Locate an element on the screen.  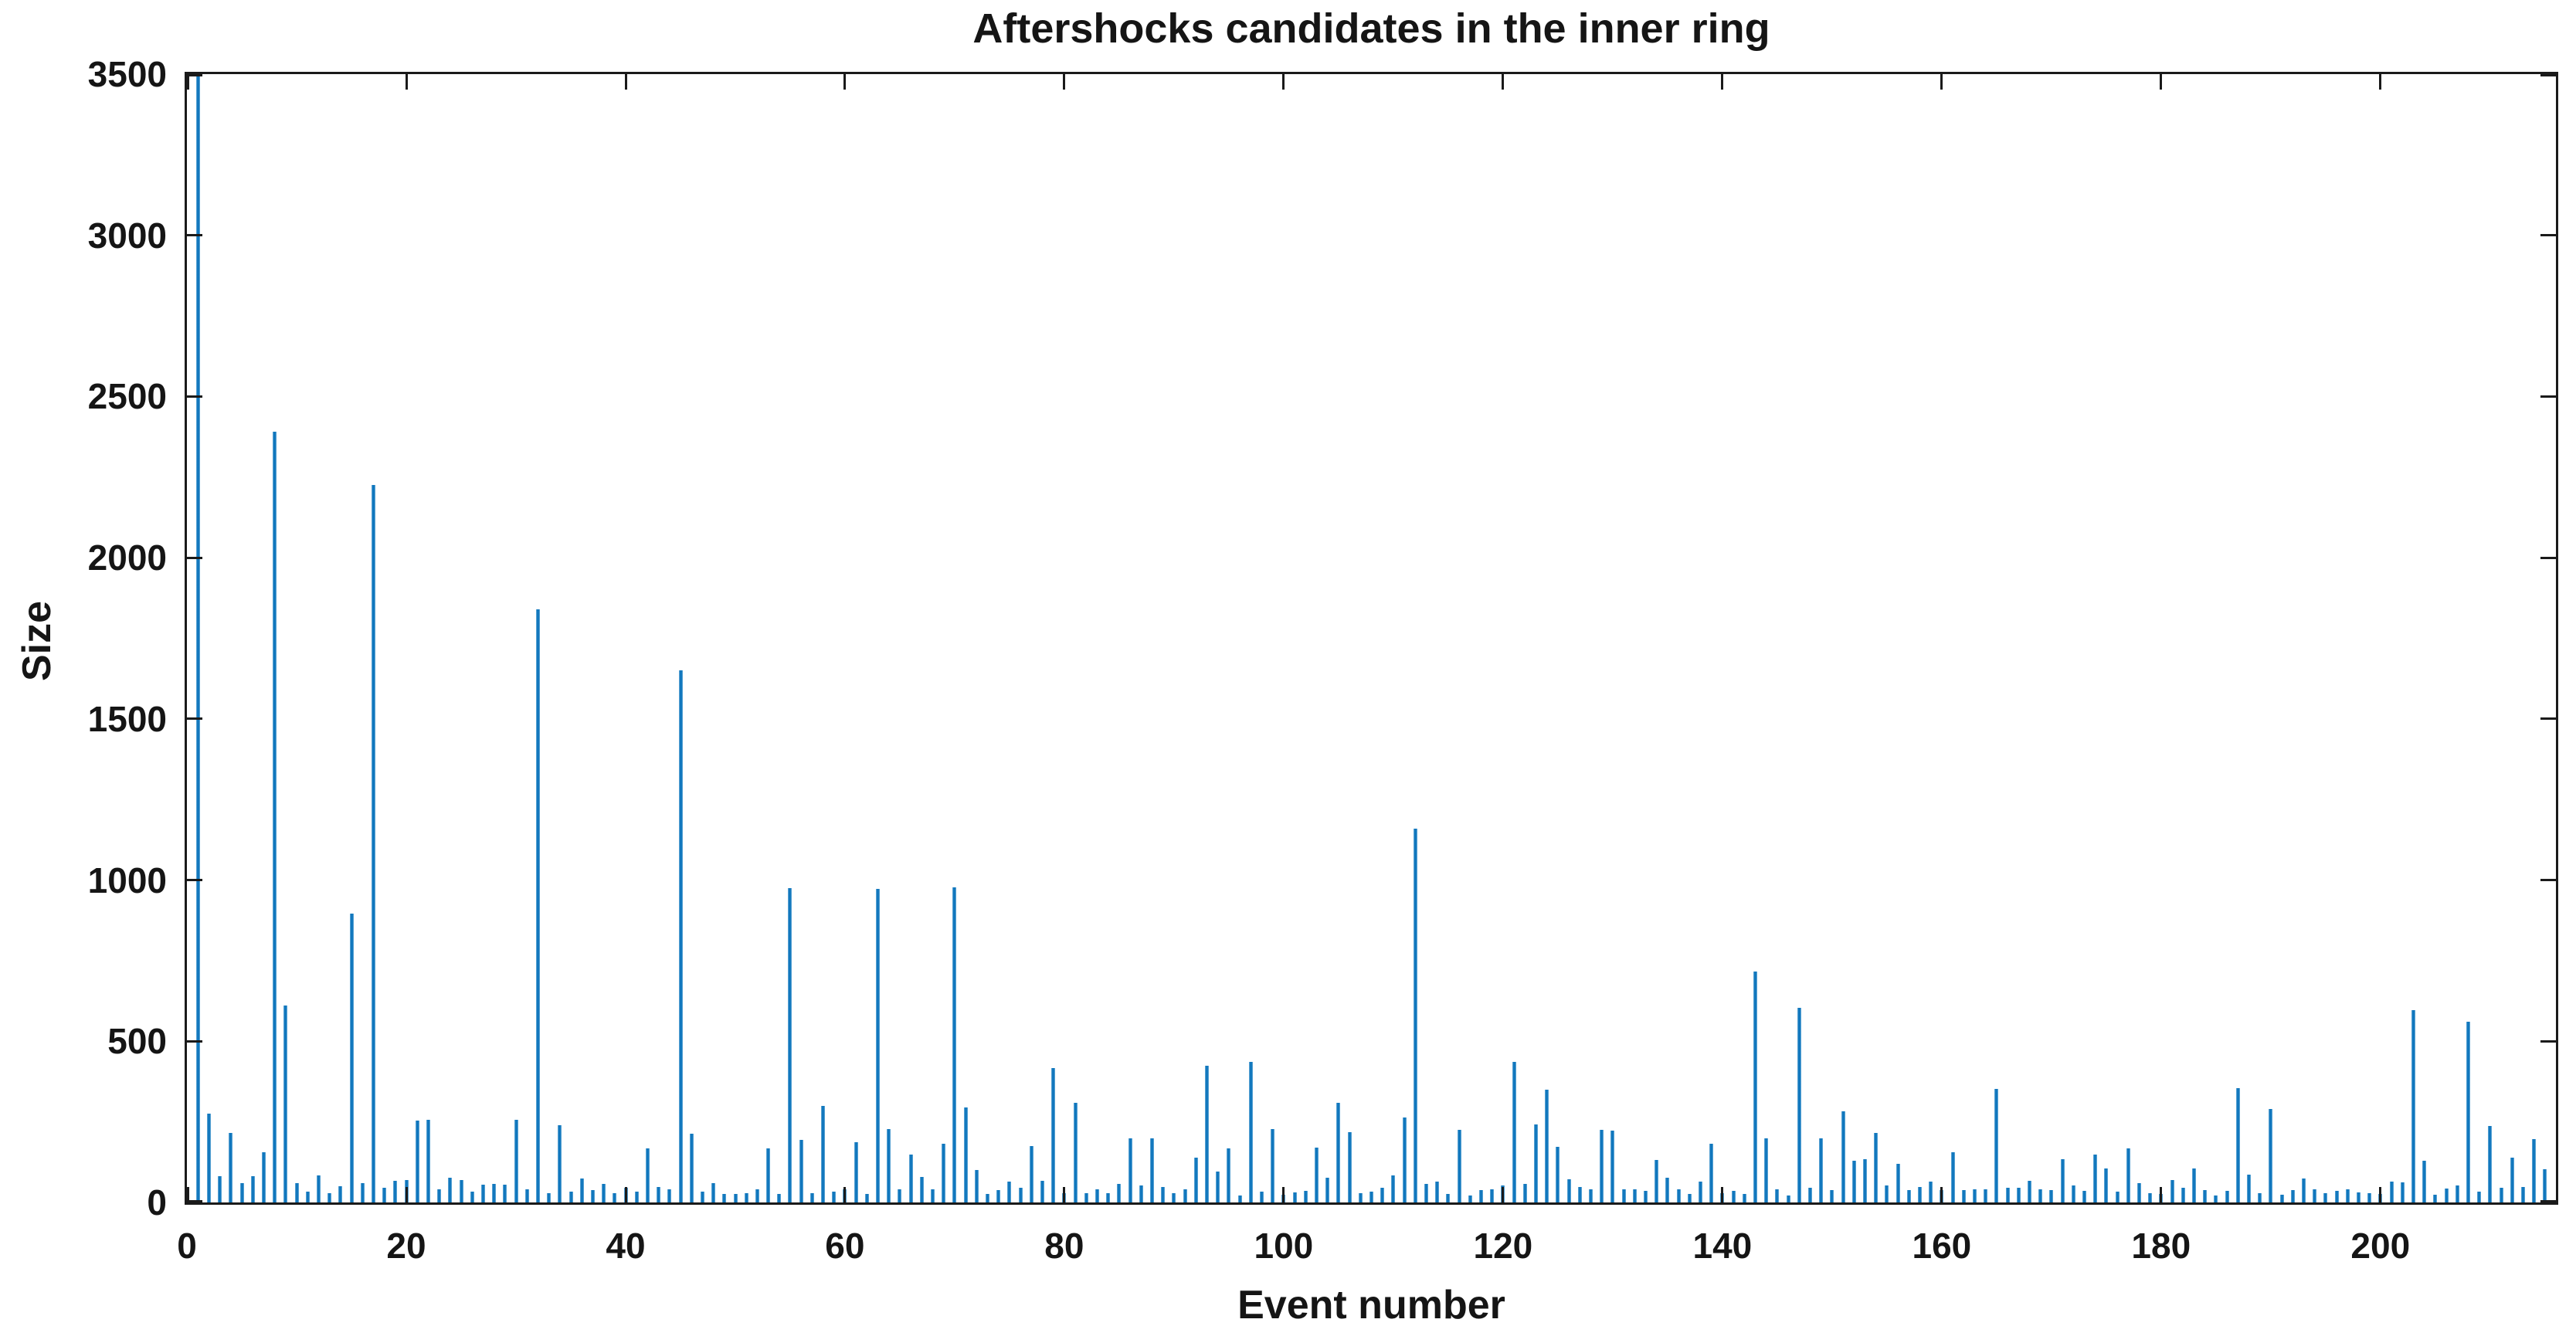
x-tick-label-120: 120 is located at coordinates (1503, 1246).